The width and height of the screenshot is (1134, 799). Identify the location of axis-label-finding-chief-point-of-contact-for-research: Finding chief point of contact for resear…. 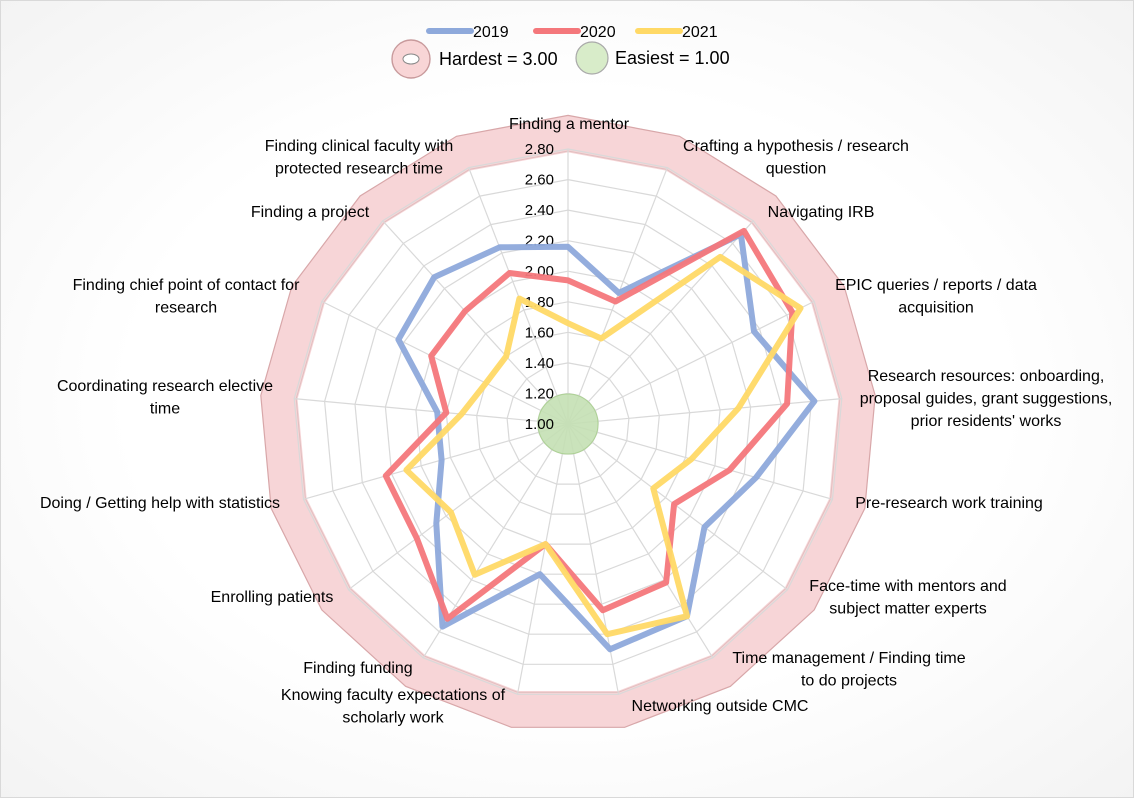
(186, 297).